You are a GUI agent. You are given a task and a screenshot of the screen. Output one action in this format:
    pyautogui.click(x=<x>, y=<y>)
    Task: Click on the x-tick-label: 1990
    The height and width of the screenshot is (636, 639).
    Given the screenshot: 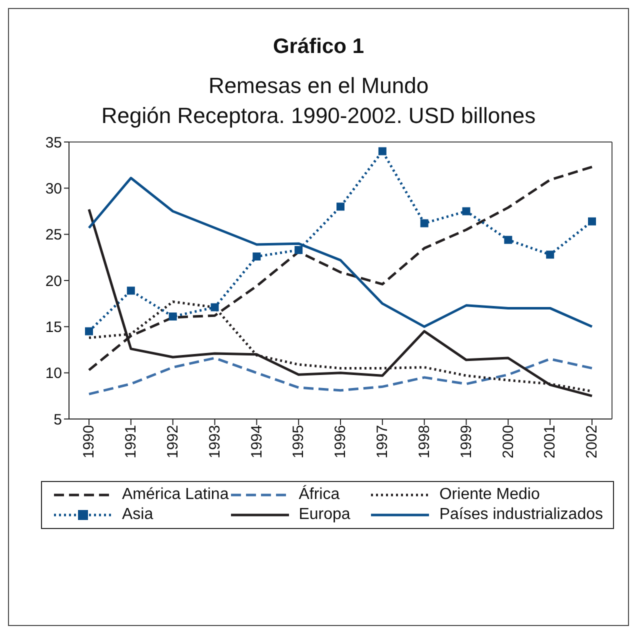 What is the action you would take?
    pyautogui.click(x=89, y=441)
    